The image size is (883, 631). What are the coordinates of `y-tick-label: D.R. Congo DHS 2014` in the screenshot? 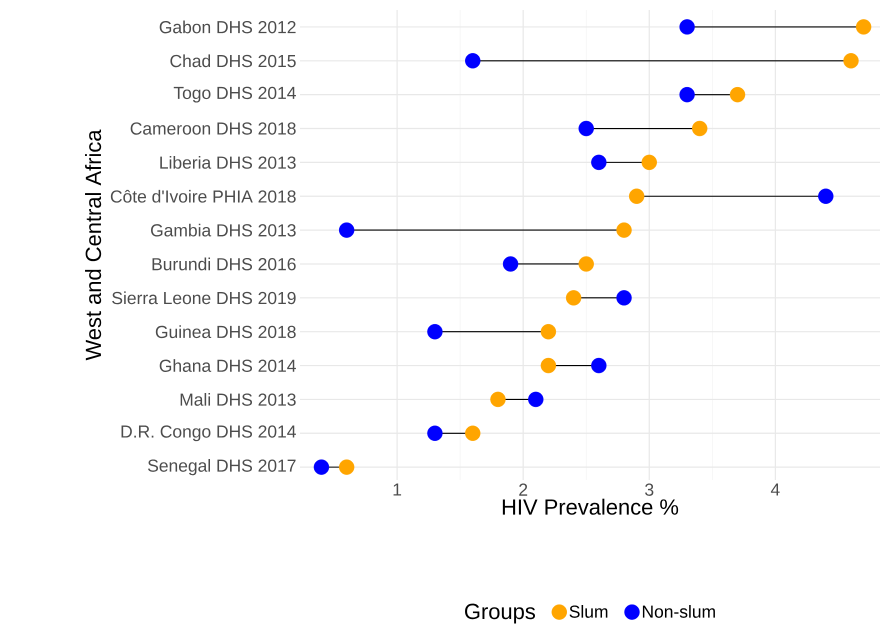 It's located at (209, 433).